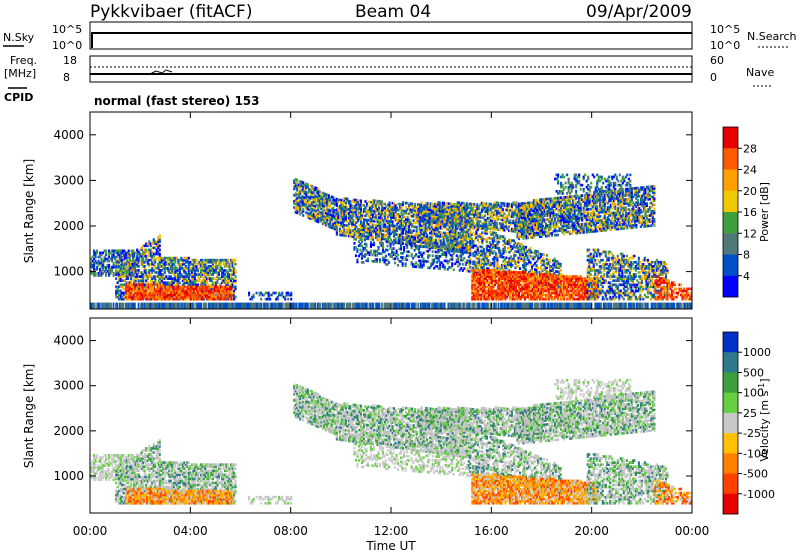  Describe the element at coordinates (400, 37) in the screenshot. I see `nsky-panel: N.Sky 10^5 10^0 10^5 10^0 N.Search` at that location.